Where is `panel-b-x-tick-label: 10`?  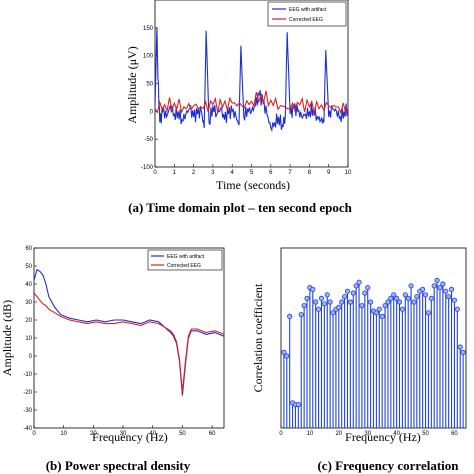 panel-b-x-tick-label: 10 is located at coordinates (63, 434).